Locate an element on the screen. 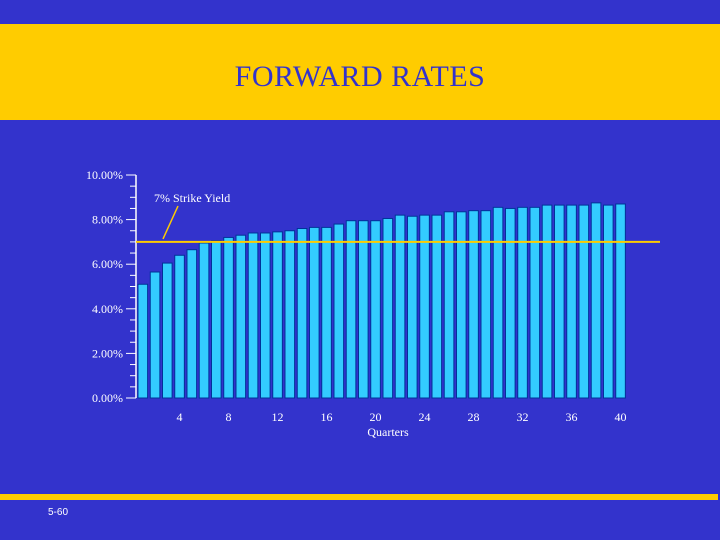 Image resolution: width=720 pixels, height=540 pixels. y-tick-label: 4.00% is located at coordinates (107, 309).